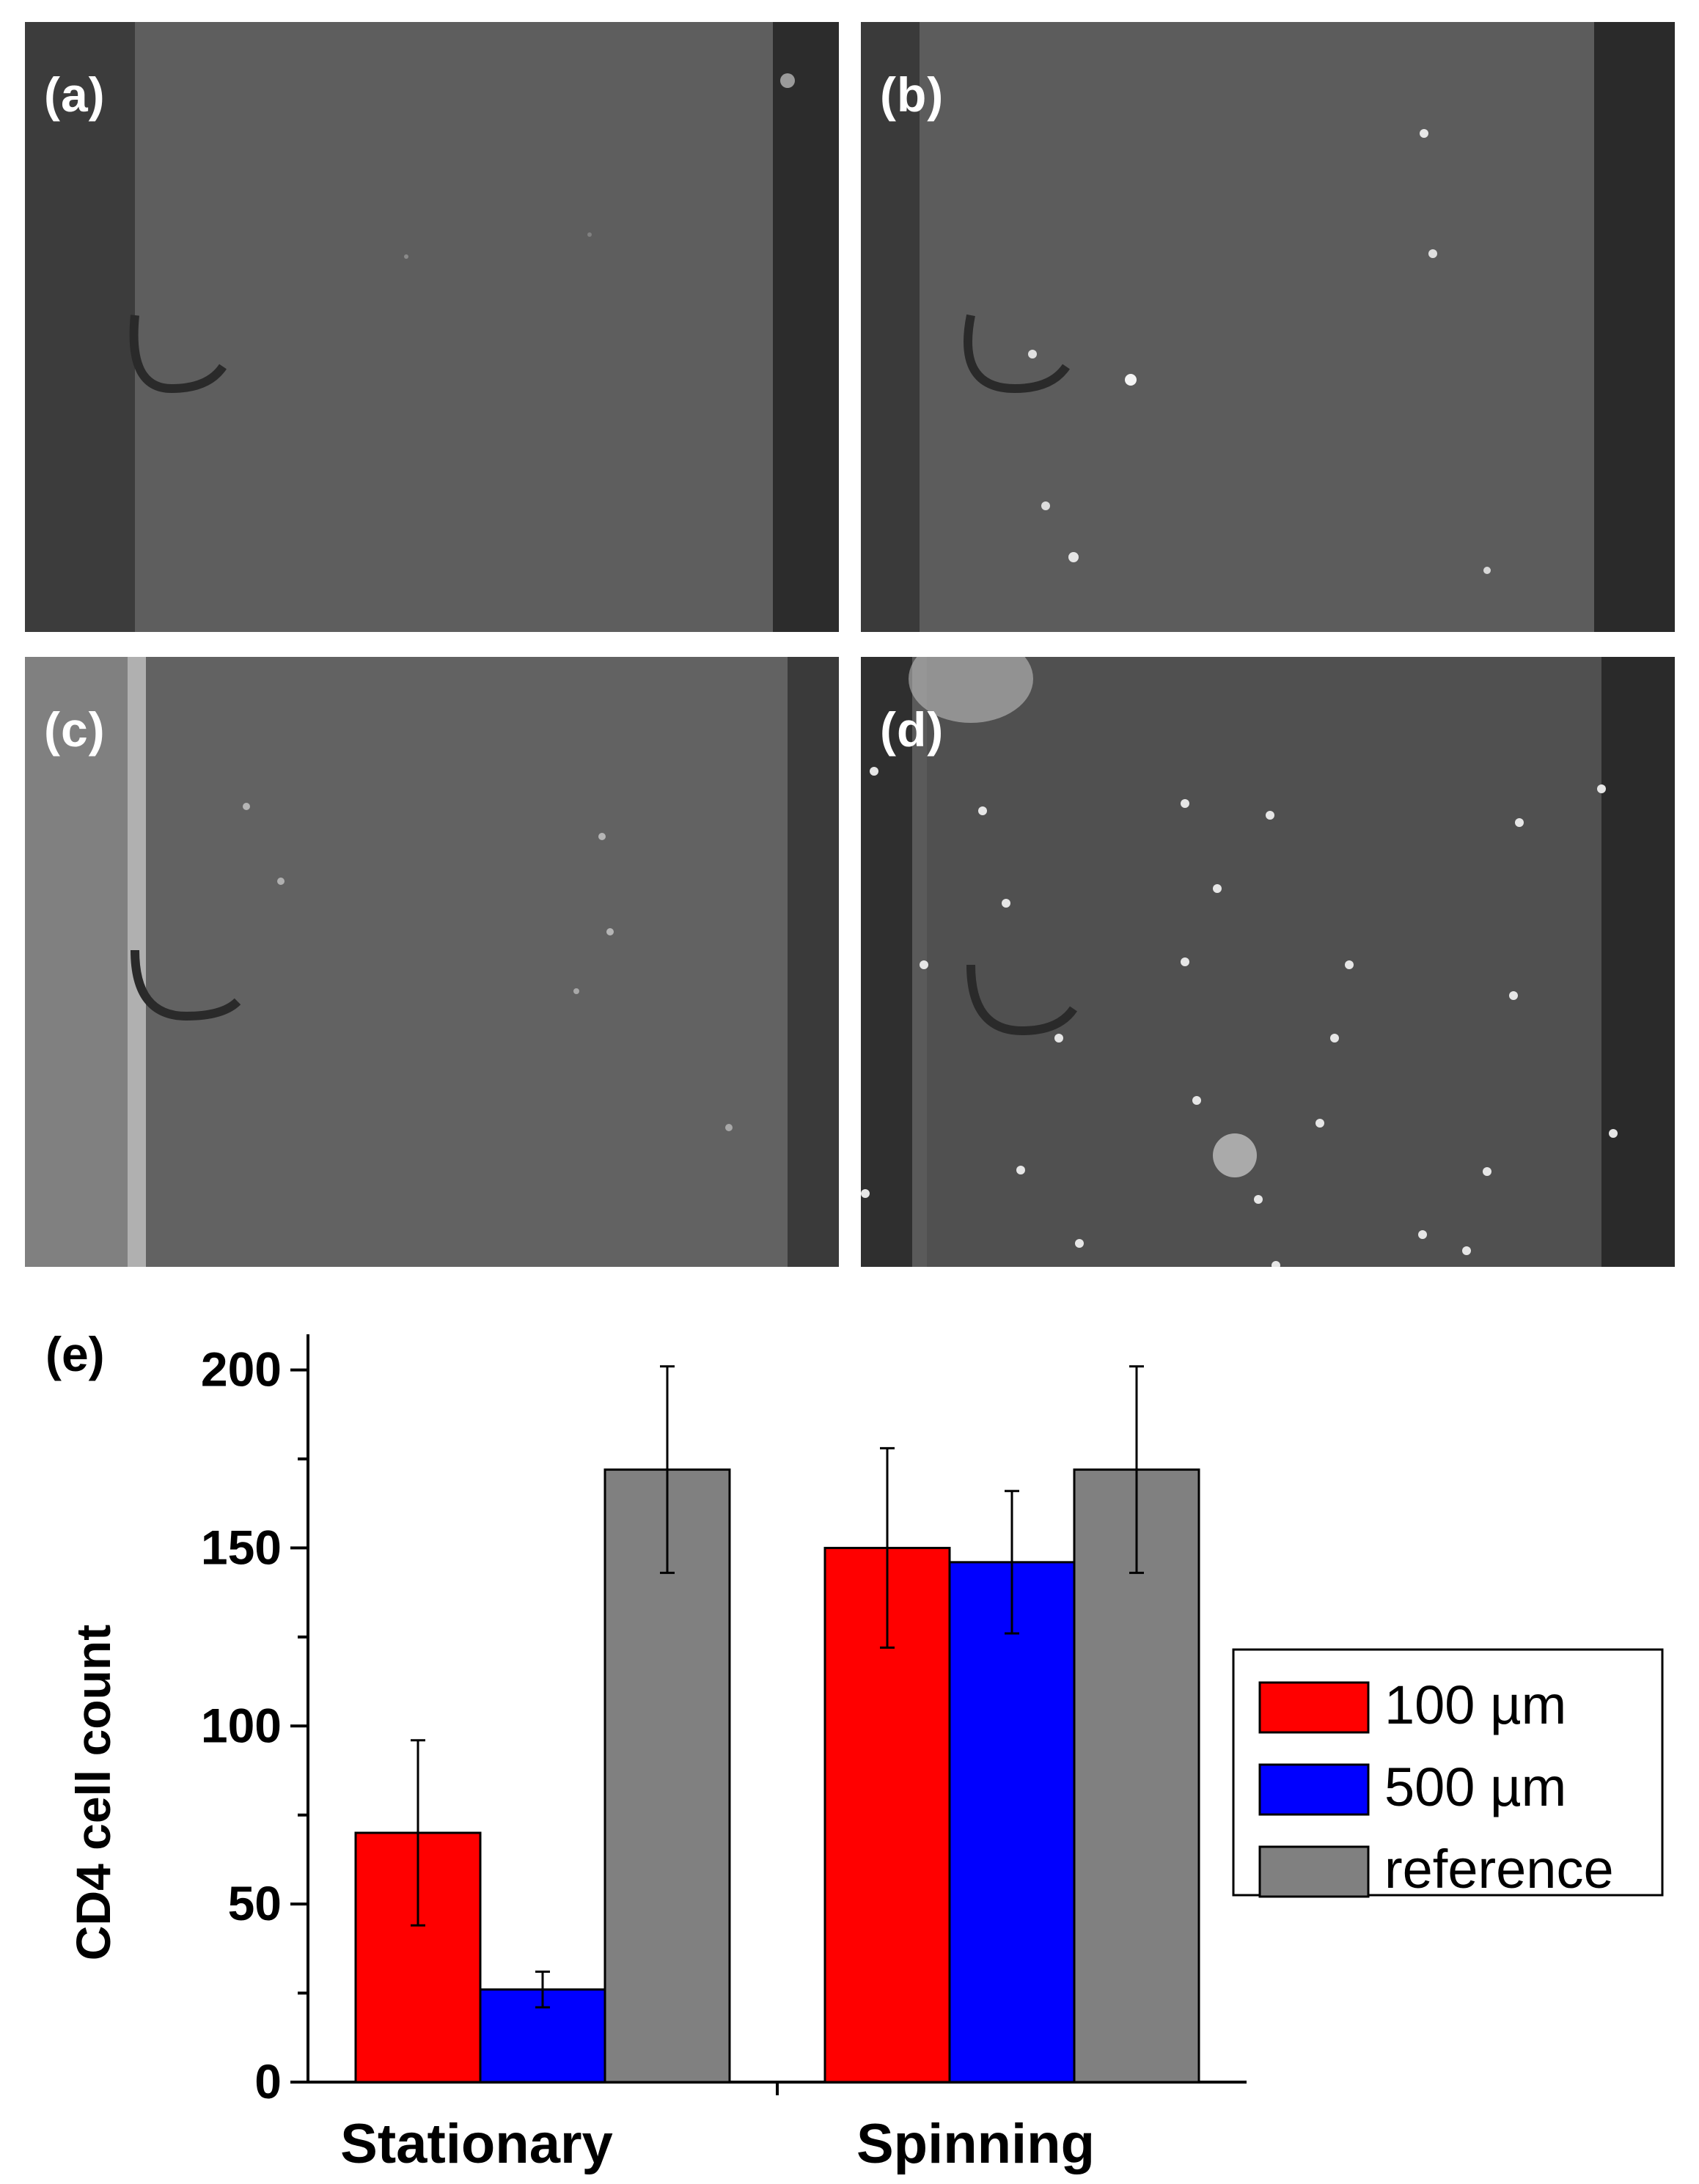 The height and width of the screenshot is (2184, 1699). What do you see at coordinates (717, 2144) in the screenshot?
I see `x-tick-labels: Stationary Spinning` at bounding box center [717, 2144].